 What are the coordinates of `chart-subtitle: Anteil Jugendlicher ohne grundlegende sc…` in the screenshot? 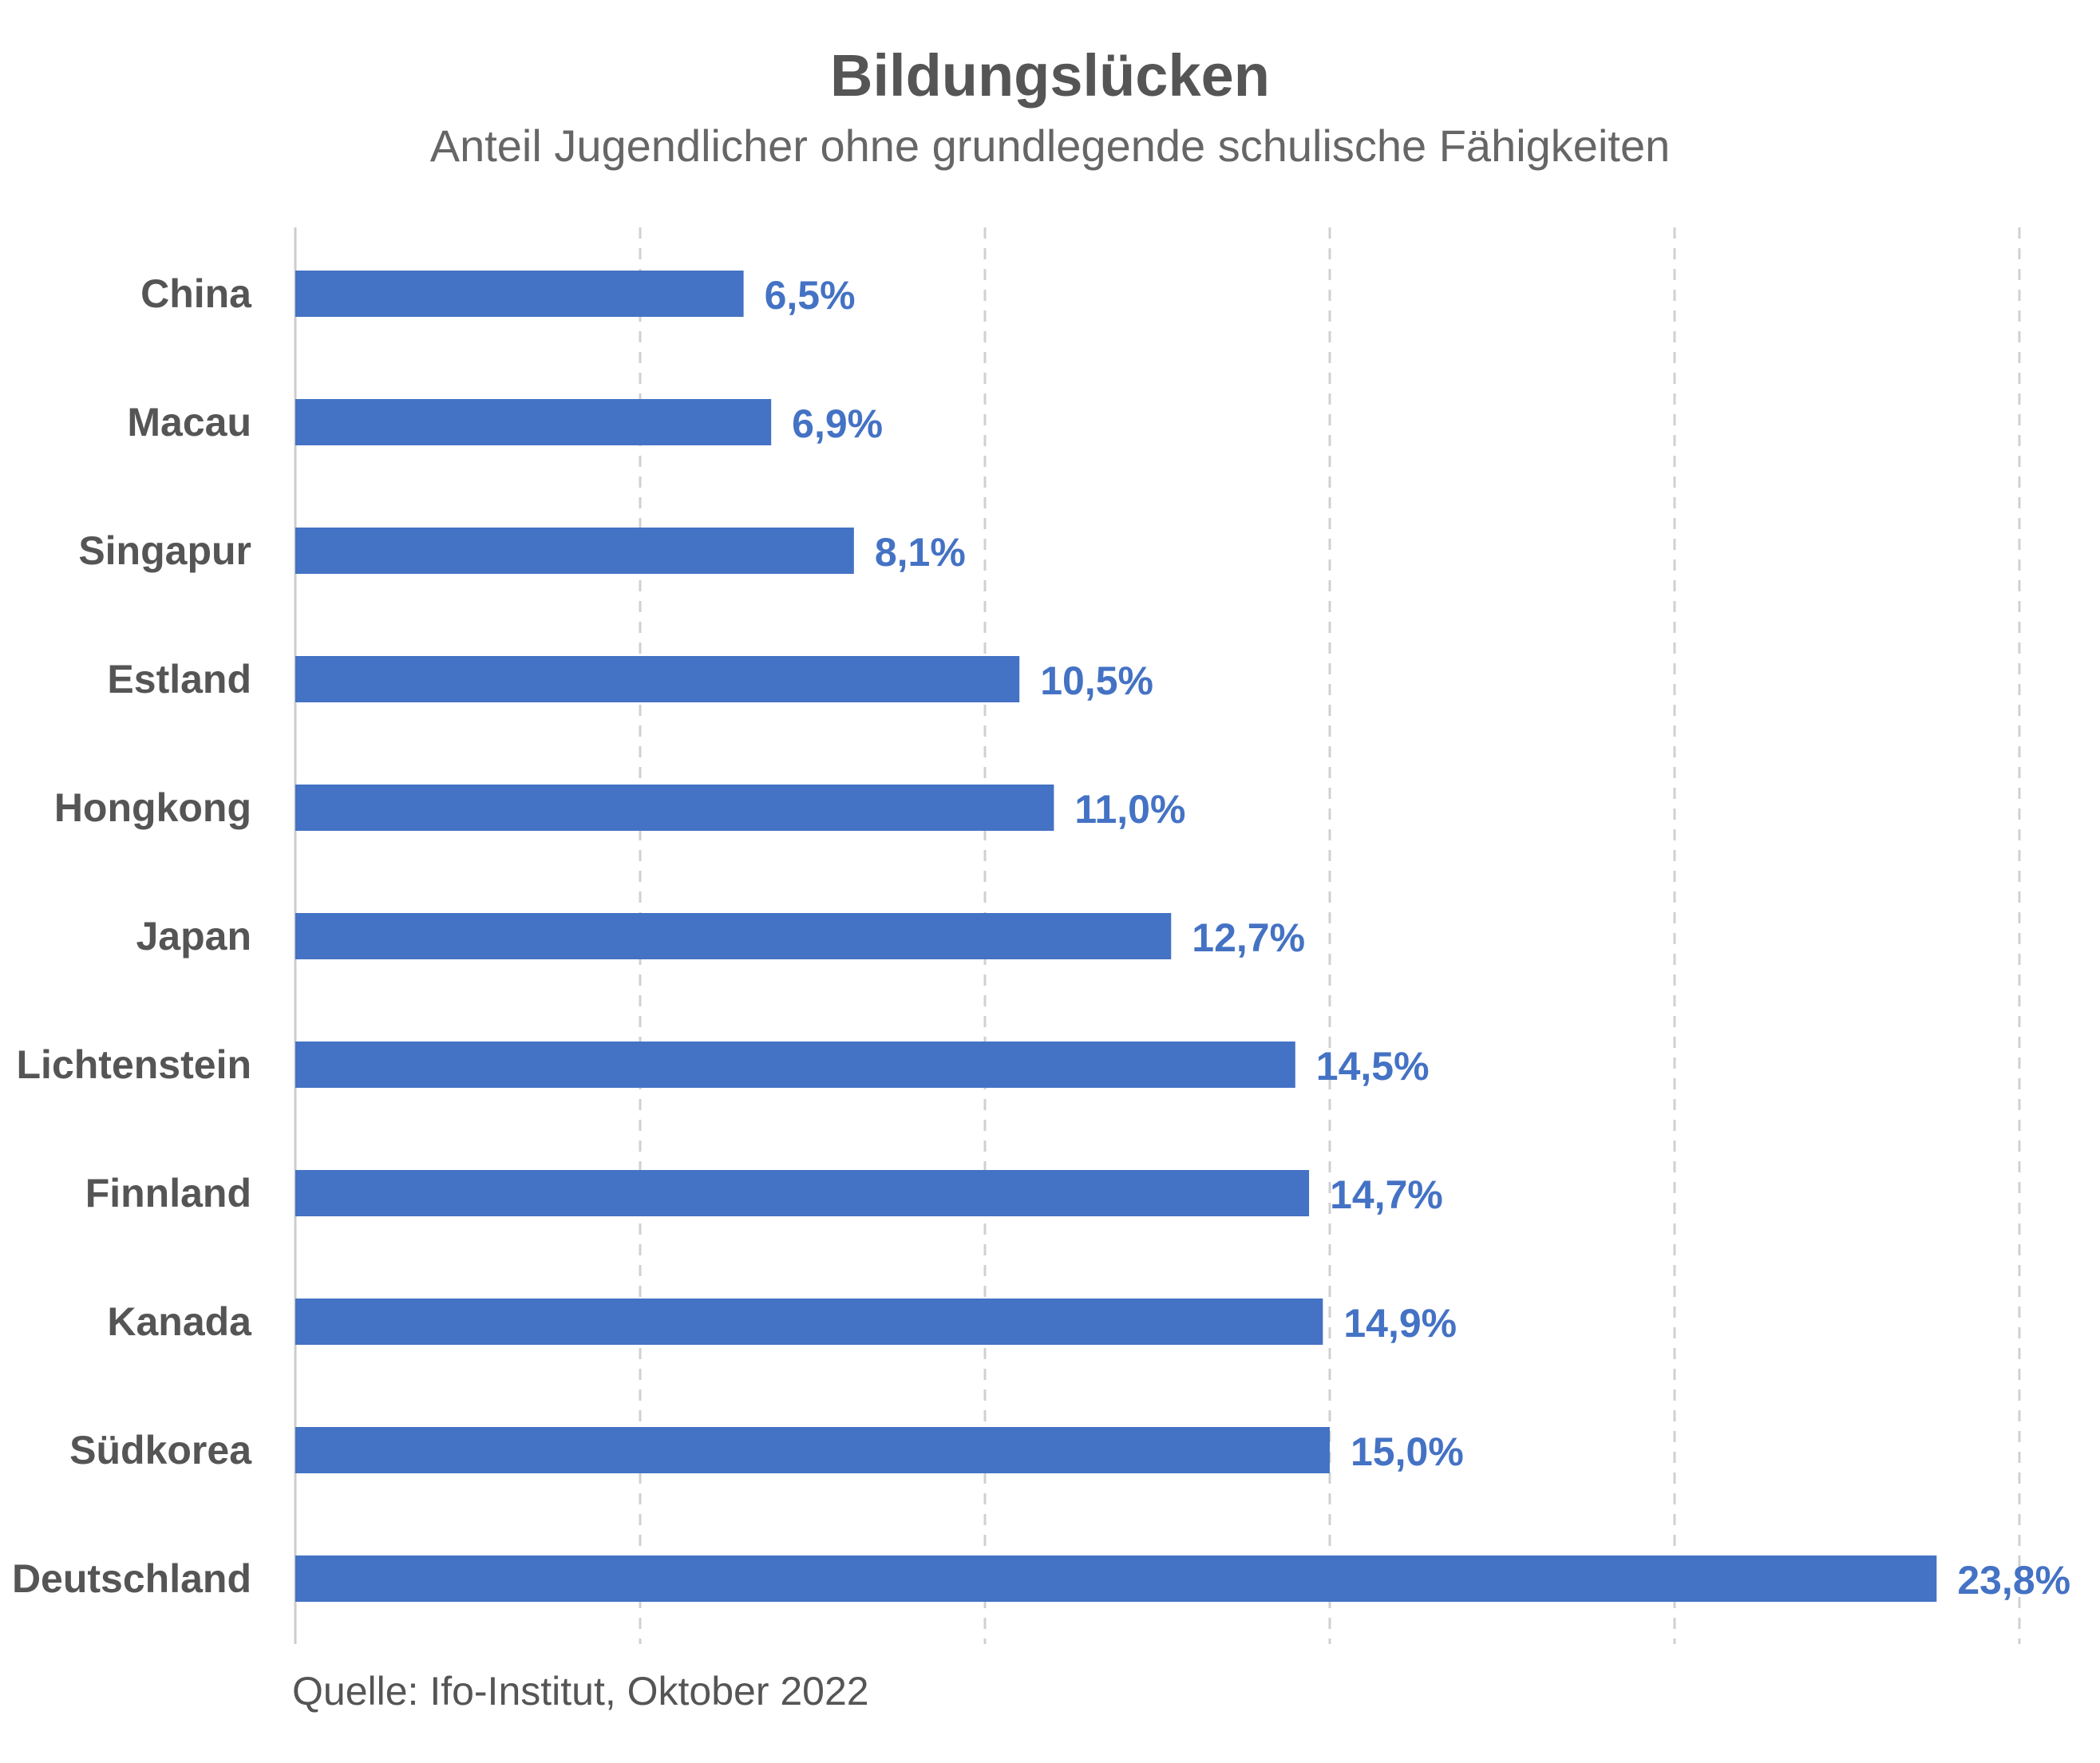 It's located at (1050, 146).